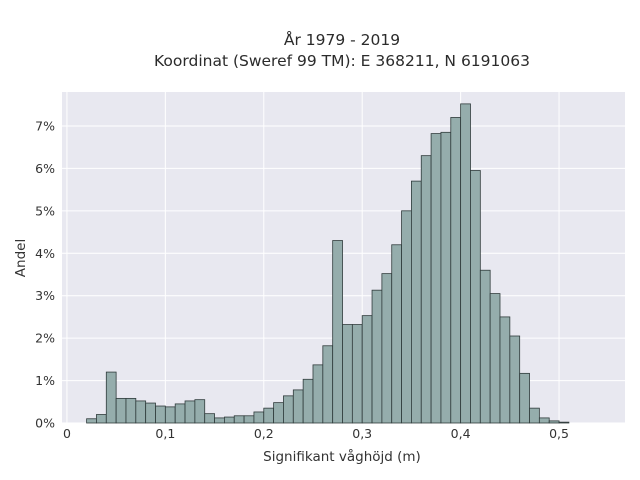 Image resolution: width=640 pixels, height=480 pixels. Describe the element at coordinates (342, 39) in the screenshot. I see `chart-title-line-1: År 1979 - 2019` at that location.